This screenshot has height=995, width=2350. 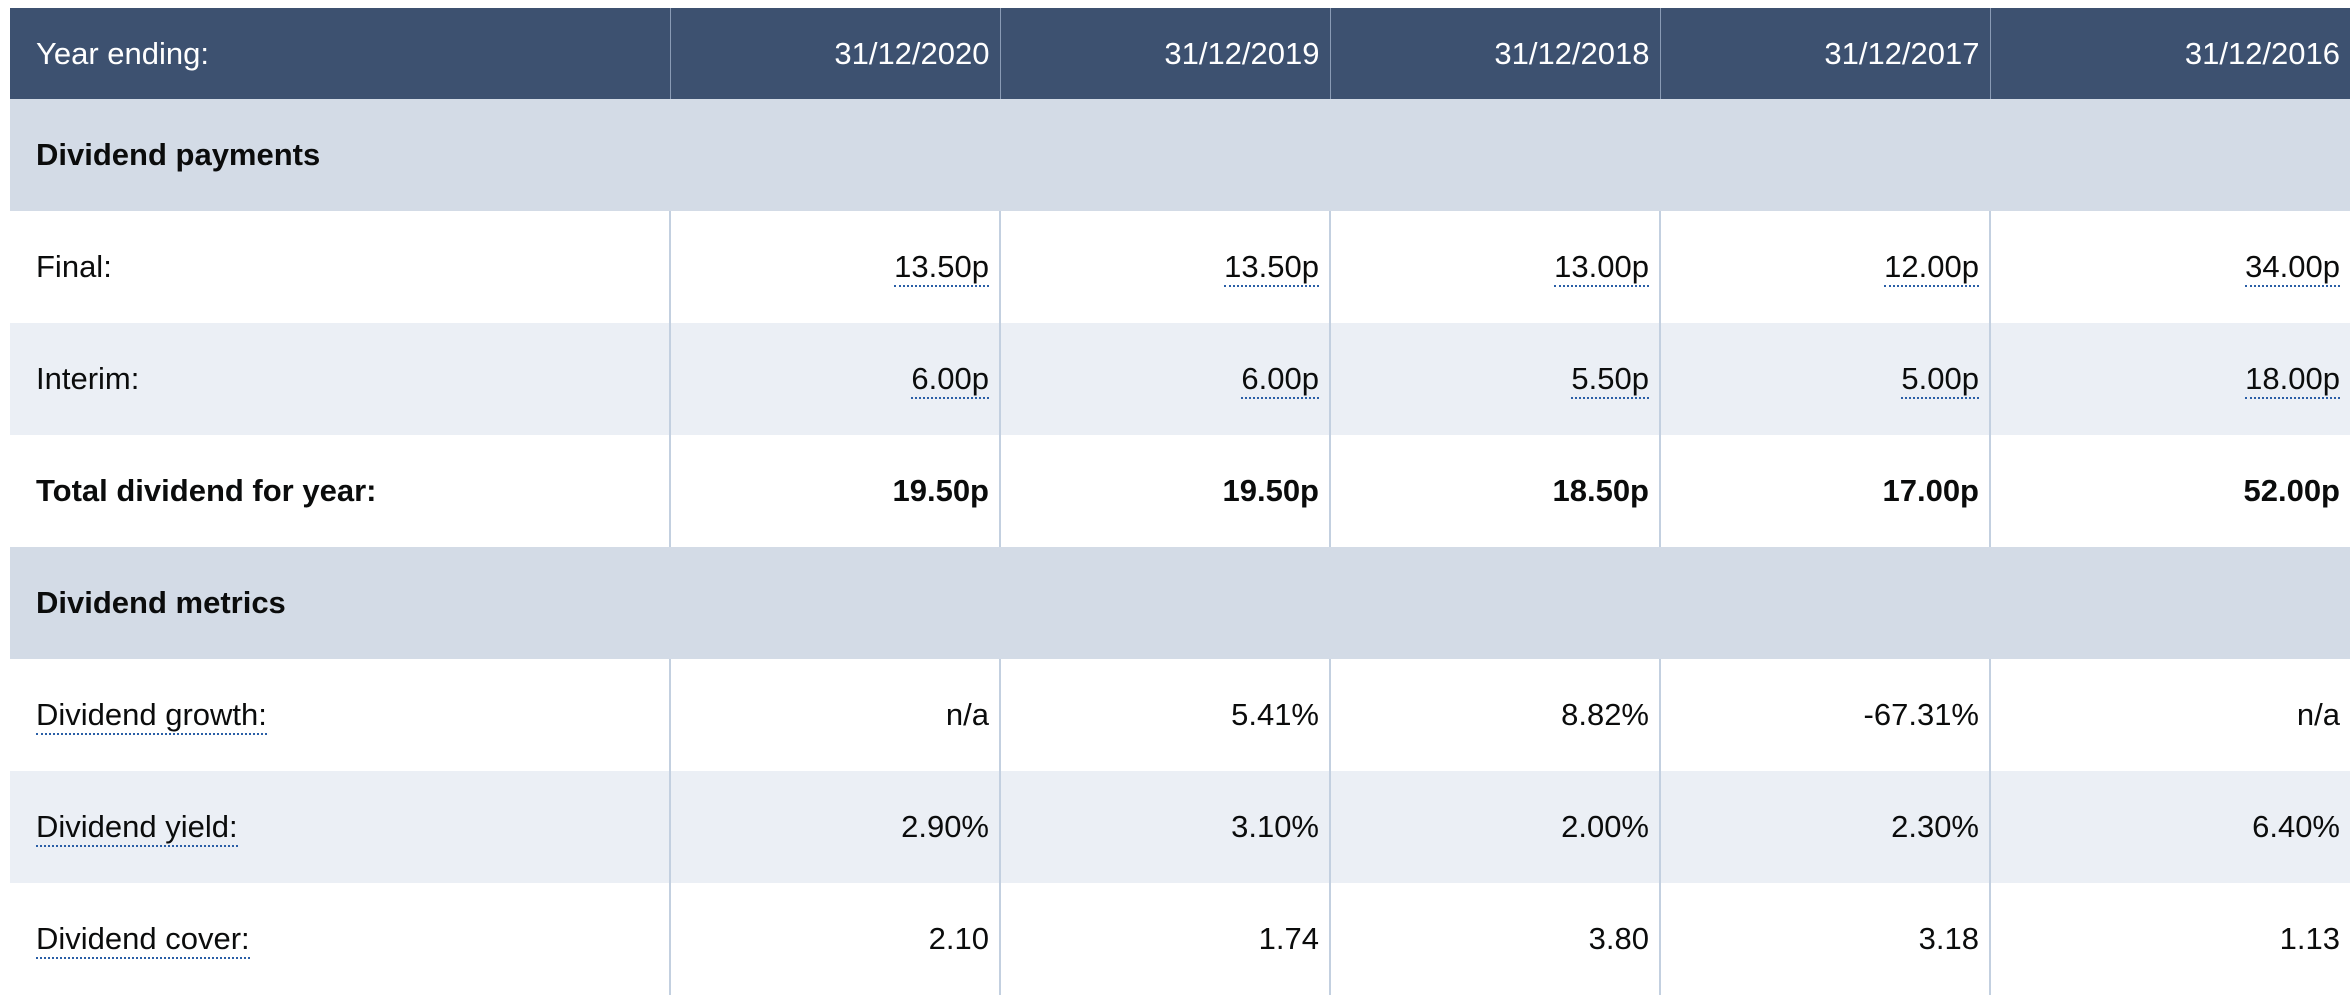 I want to click on metric-label-link: Dividend growth:, so click(x=151, y=716).